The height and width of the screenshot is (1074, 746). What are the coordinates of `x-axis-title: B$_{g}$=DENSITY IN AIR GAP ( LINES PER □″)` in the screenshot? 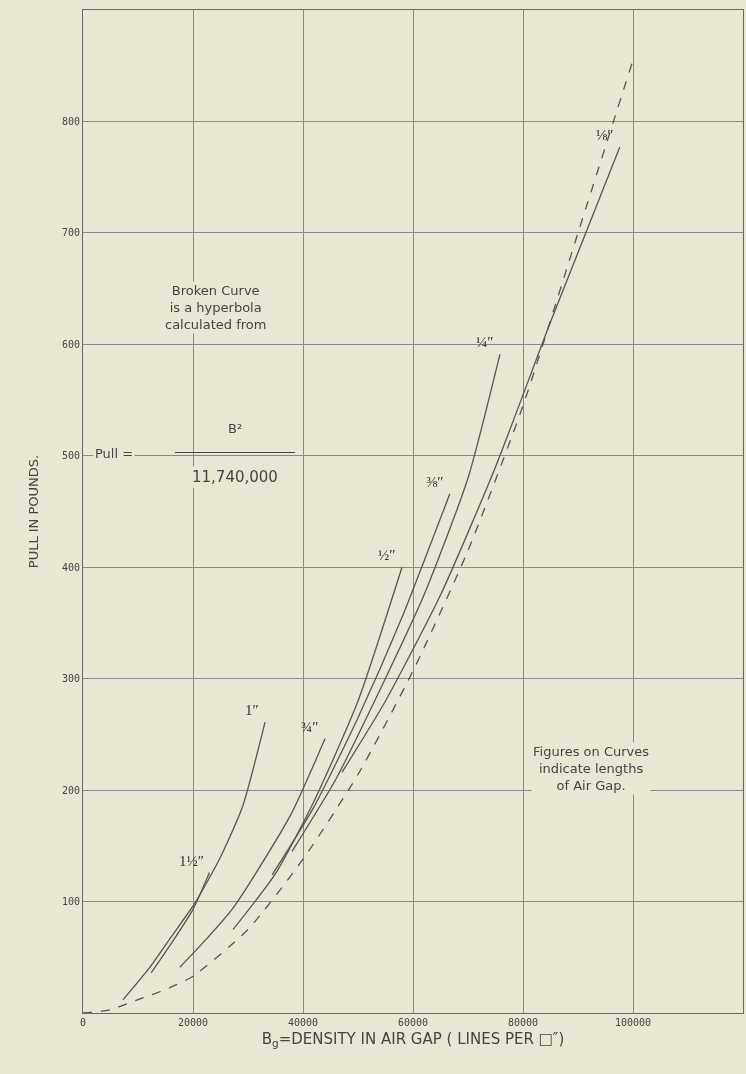 It's located at (413, 1040).